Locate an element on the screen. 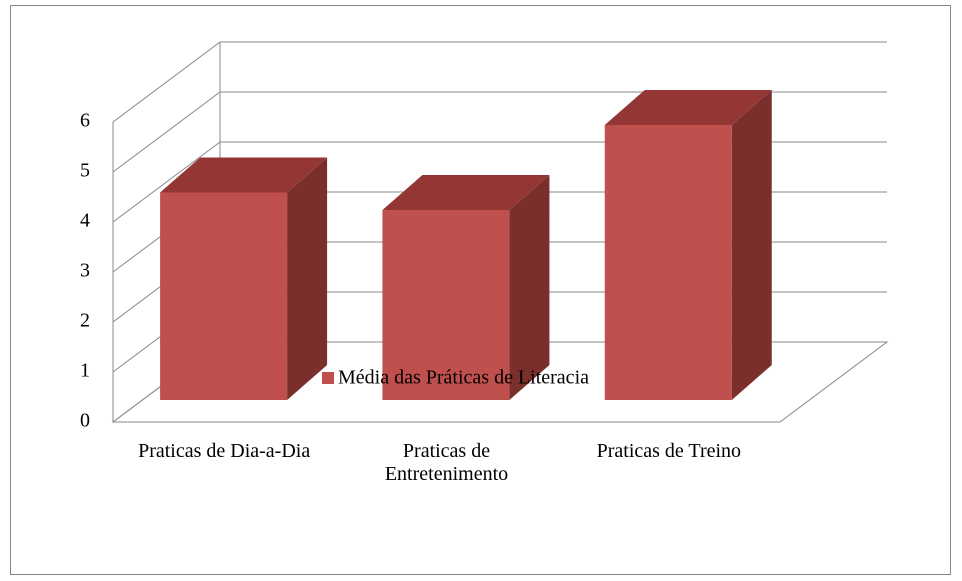 Image resolution: width=962 pixels, height=581 pixels. y-tick-label: 4 is located at coordinates (85, 221).